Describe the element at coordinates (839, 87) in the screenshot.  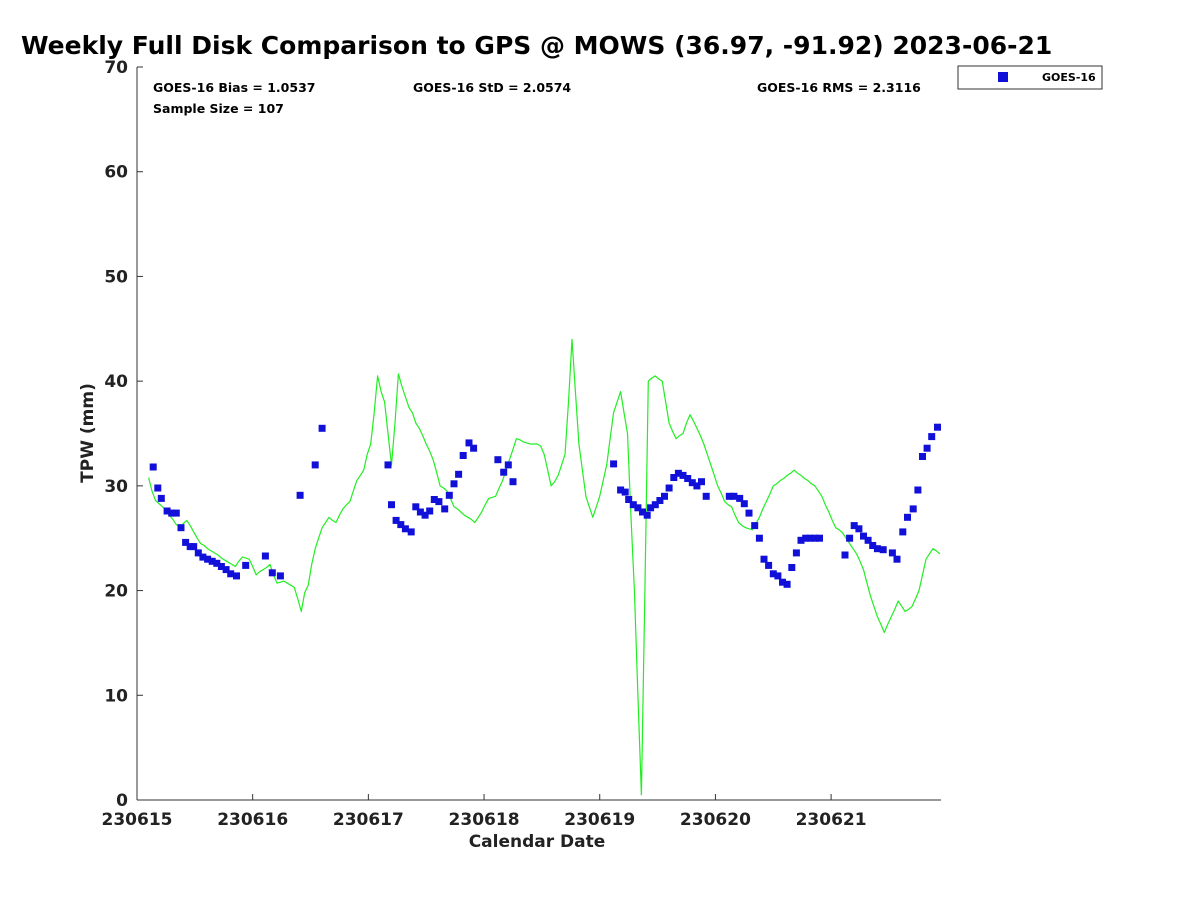
I see `rms-stat: GOES-16 RMS = 2.3116` at that location.